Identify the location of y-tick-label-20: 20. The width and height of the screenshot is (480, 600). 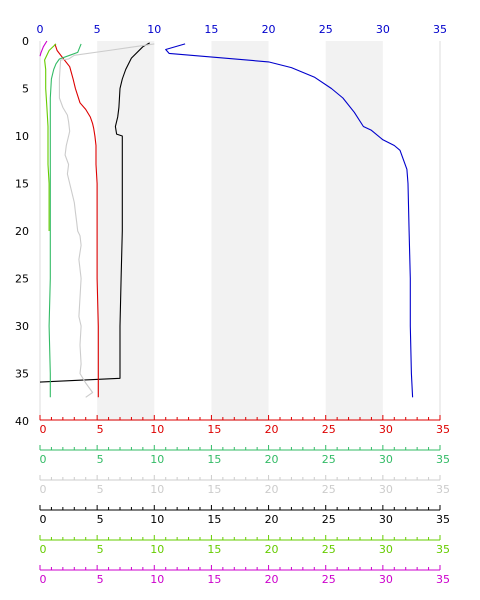
(22, 231).